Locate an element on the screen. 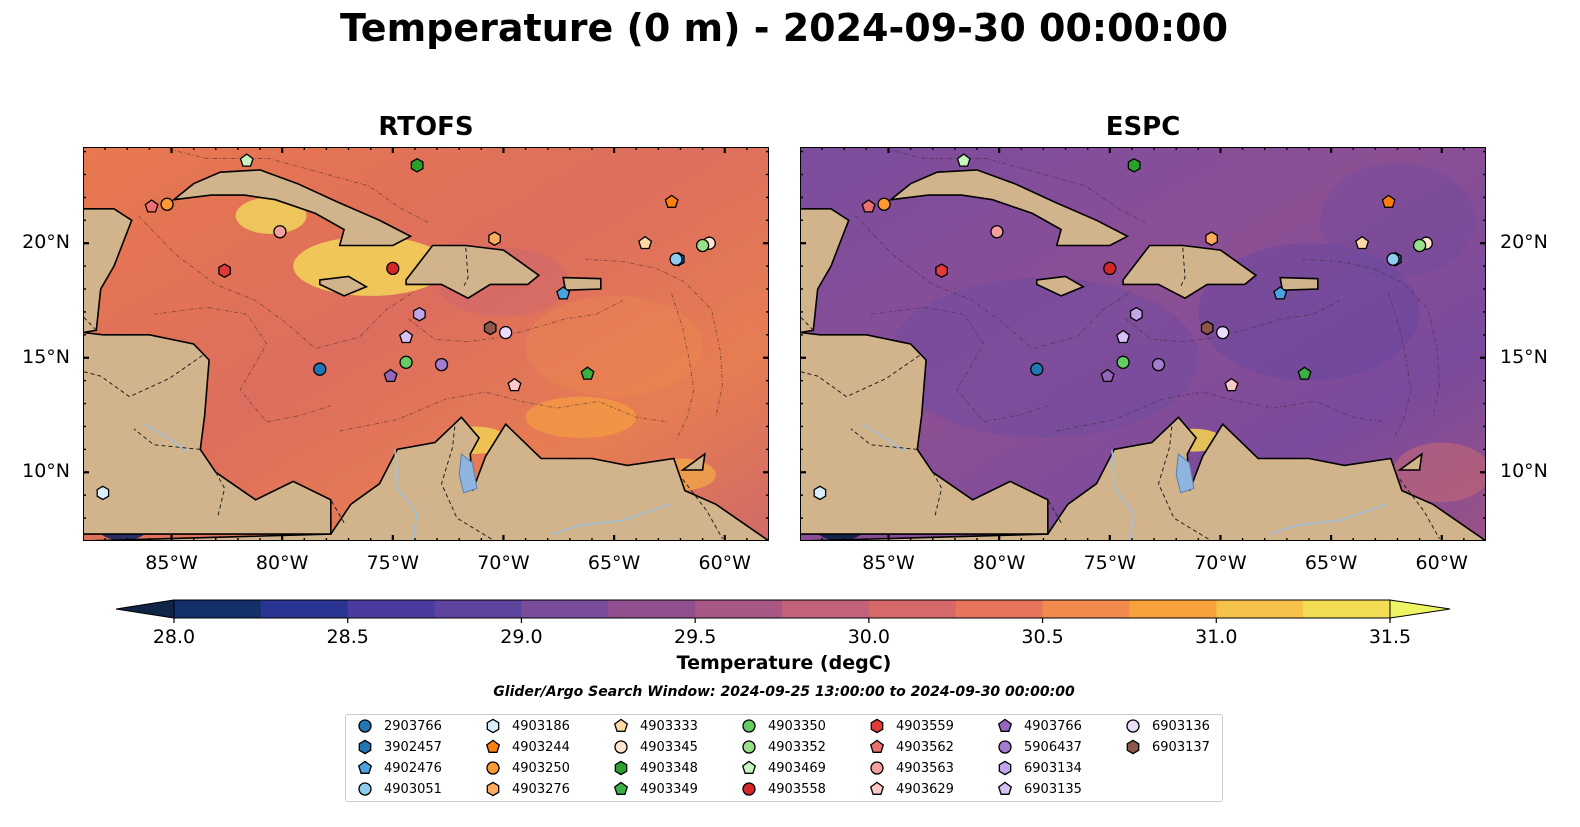 Image resolution: width=1580 pixels, height=827 pixels. legend-label: 6903136 is located at coordinates (1181, 726).